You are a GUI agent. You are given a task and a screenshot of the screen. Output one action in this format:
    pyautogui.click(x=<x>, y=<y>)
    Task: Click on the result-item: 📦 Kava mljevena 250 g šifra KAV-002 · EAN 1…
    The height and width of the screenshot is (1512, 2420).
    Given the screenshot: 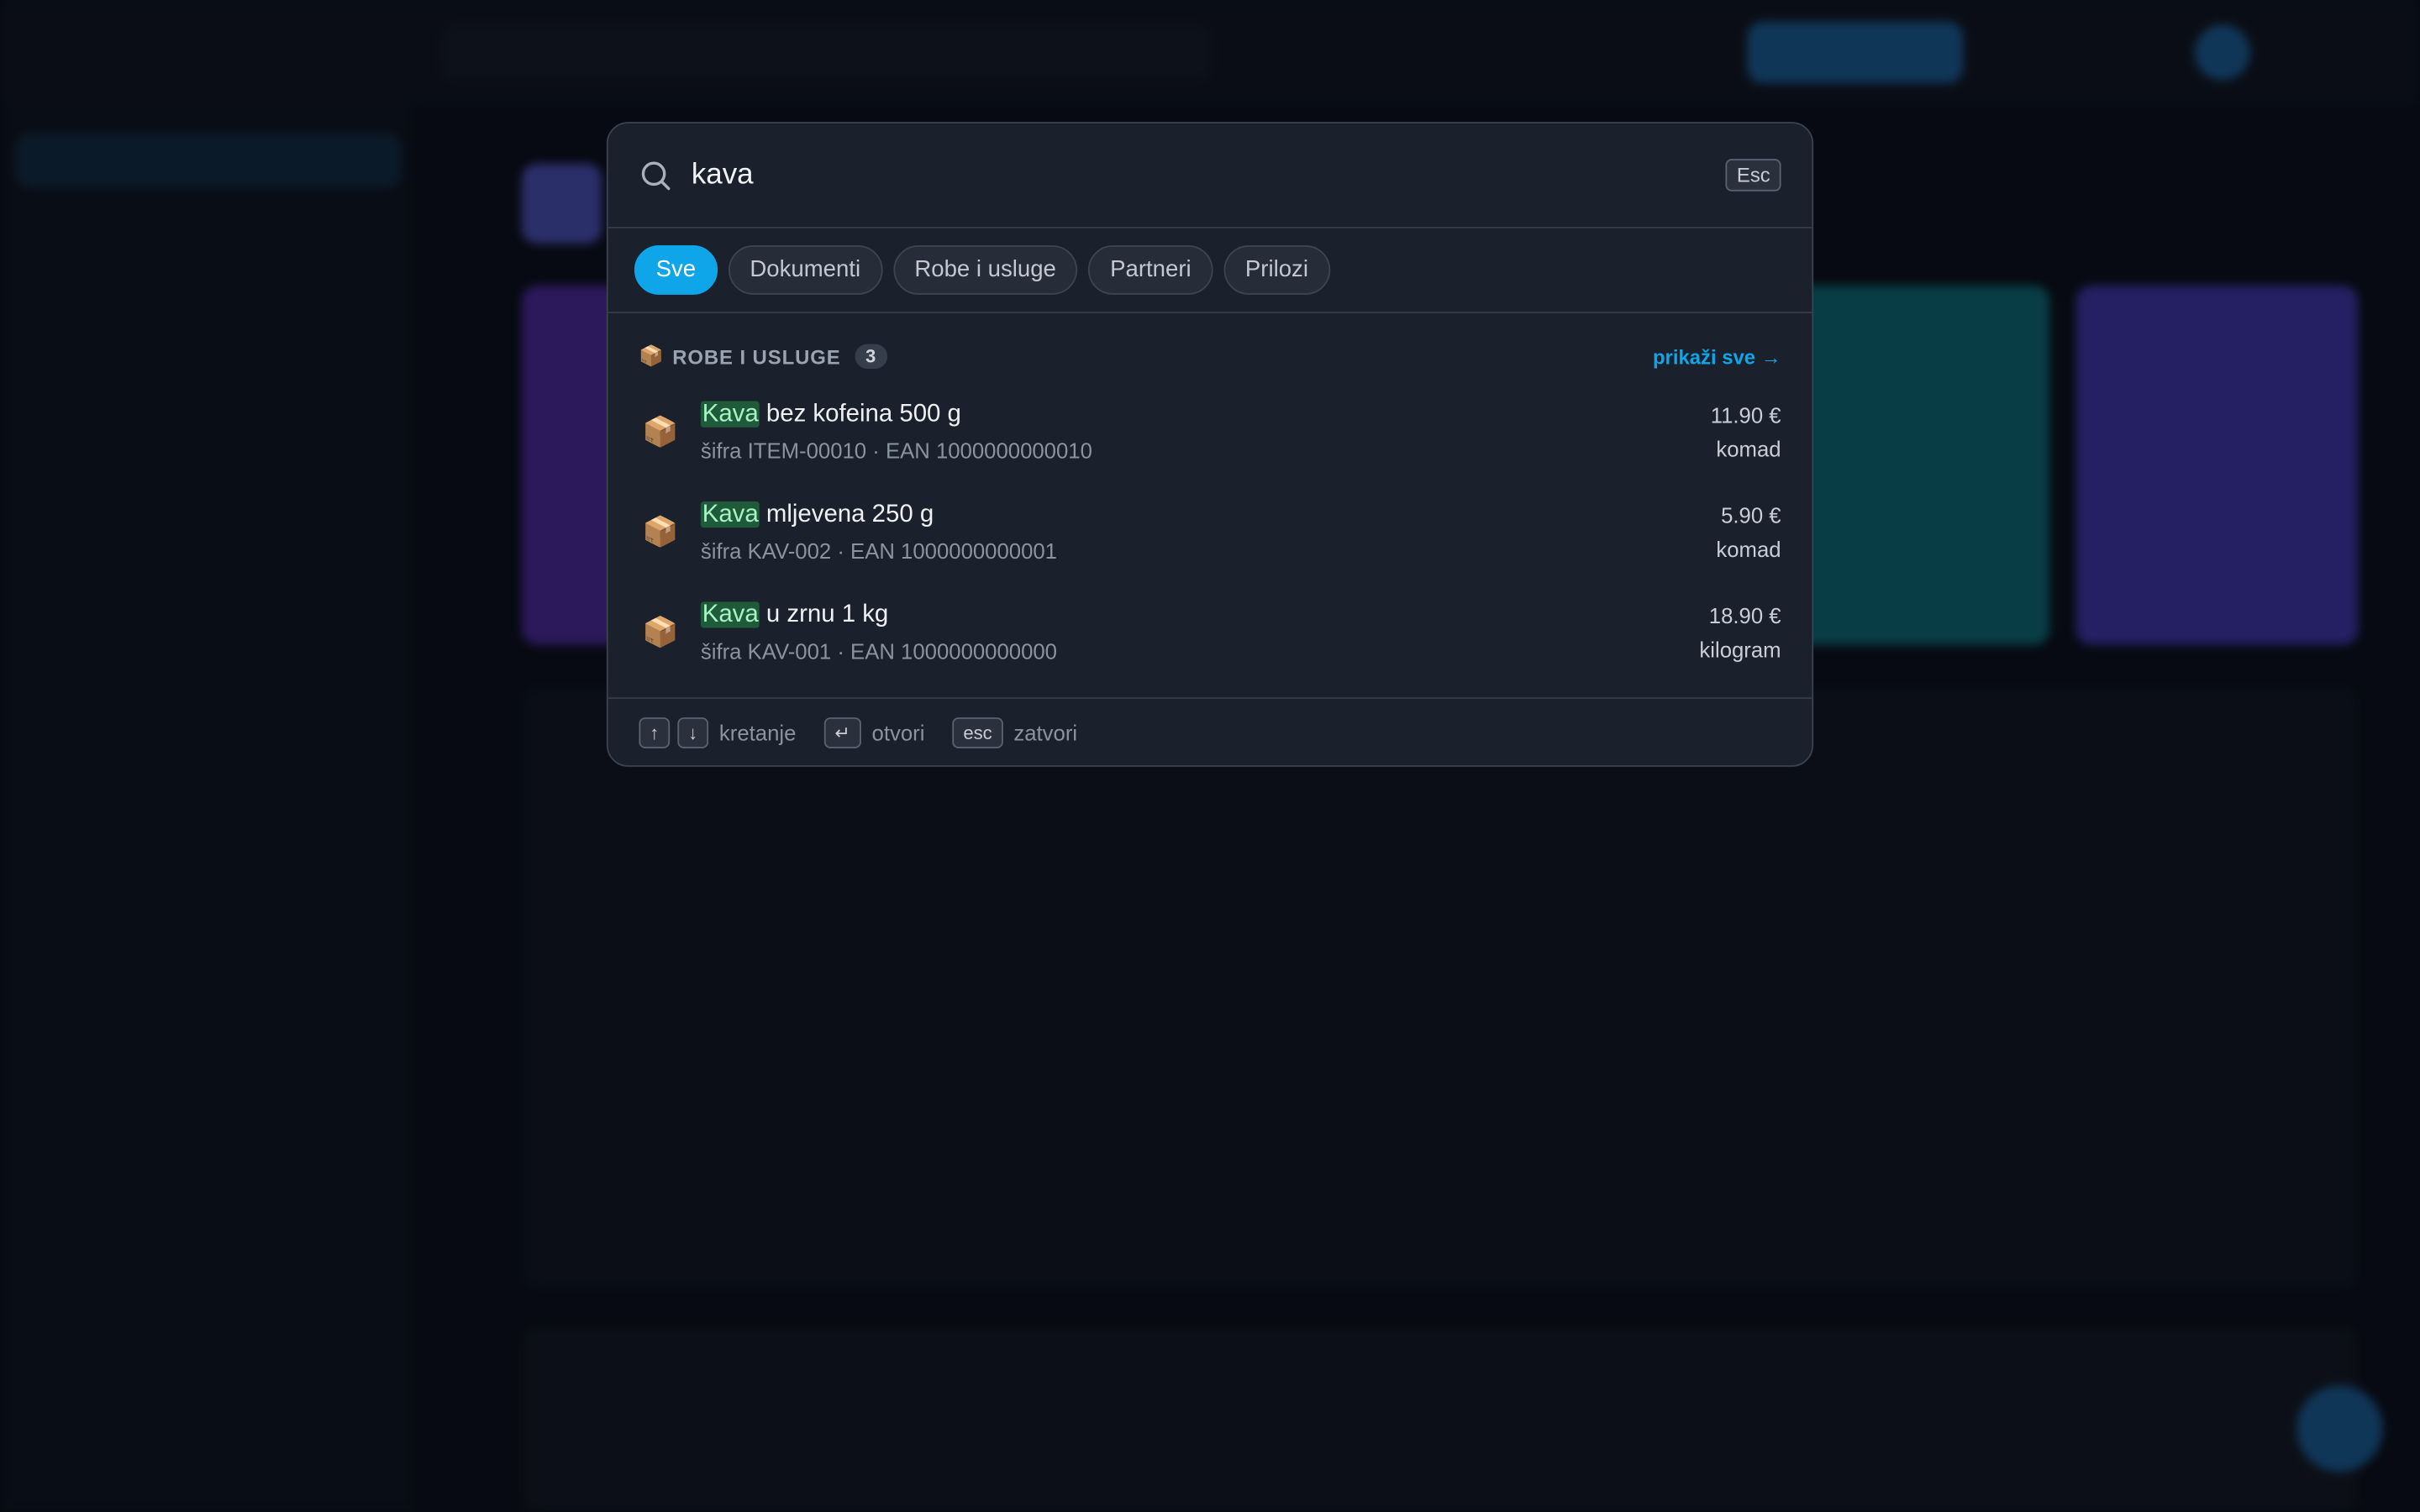 What is the action you would take?
    pyautogui.click(x=1210, y=531)
    